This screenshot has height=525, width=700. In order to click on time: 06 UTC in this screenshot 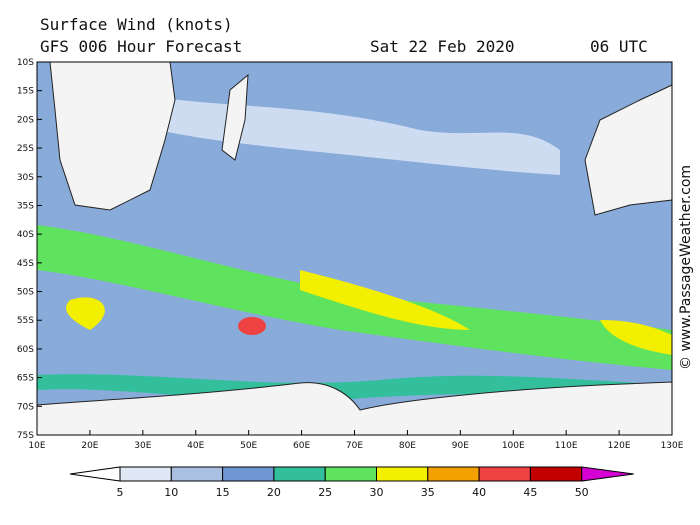, I will do `click(619, 46)`.